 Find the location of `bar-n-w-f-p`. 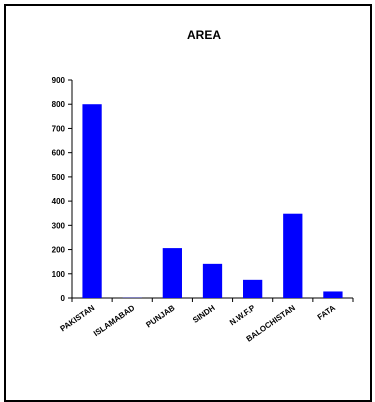

bar-n-w-f-p is located at coordinates (252, 289).